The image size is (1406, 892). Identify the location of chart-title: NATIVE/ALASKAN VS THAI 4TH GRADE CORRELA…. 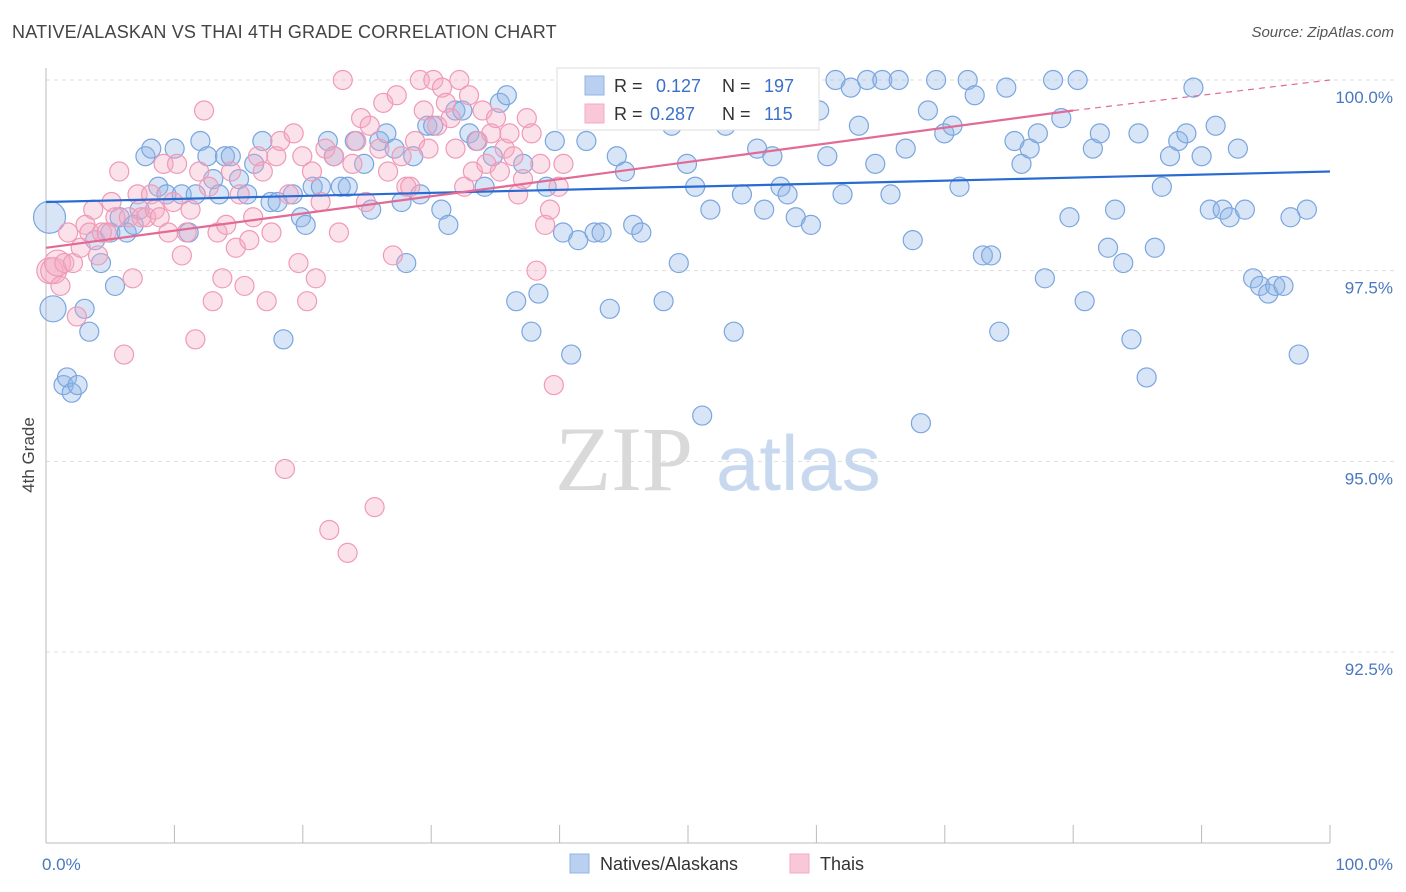
(284, 32).